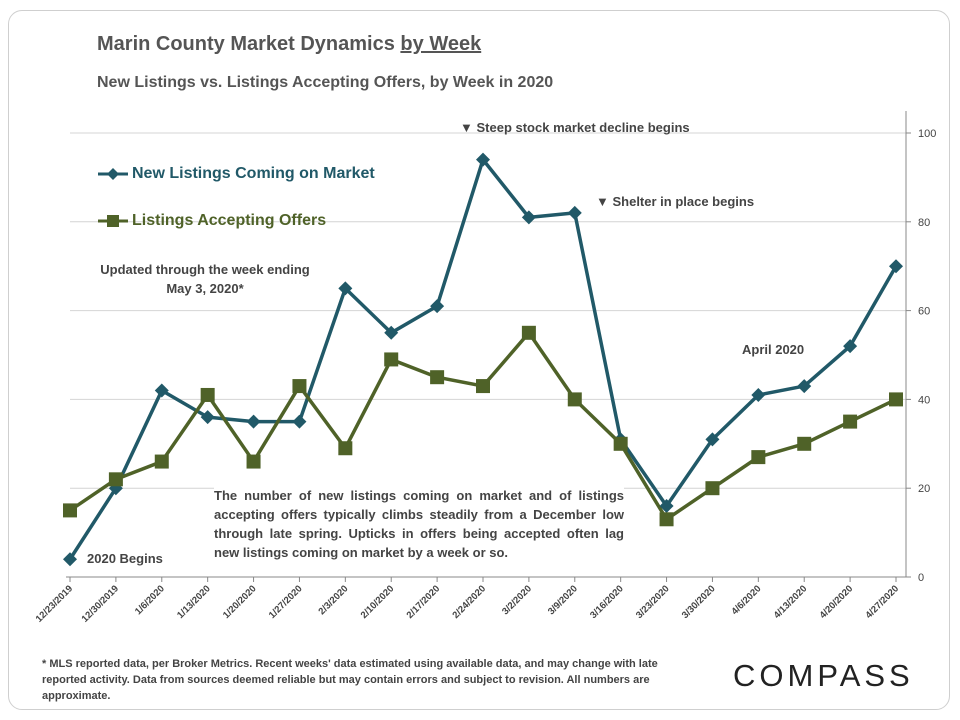  Describe the element at coordinates (378, 602) in the screenshot. I see `x-tick-label: 2/10/2020` at that location.